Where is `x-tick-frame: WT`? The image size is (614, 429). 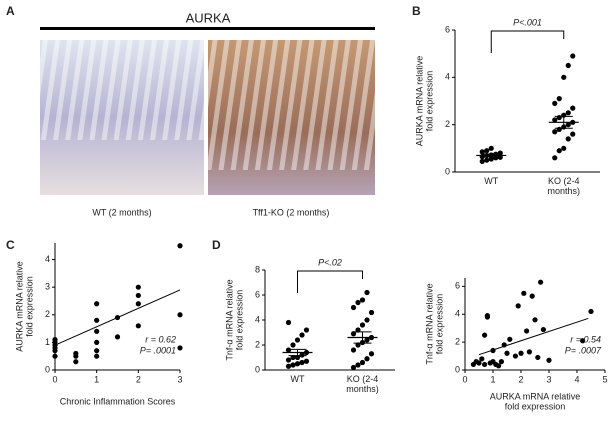
x-tick-frame: WT is located at coordinates (491, 181).